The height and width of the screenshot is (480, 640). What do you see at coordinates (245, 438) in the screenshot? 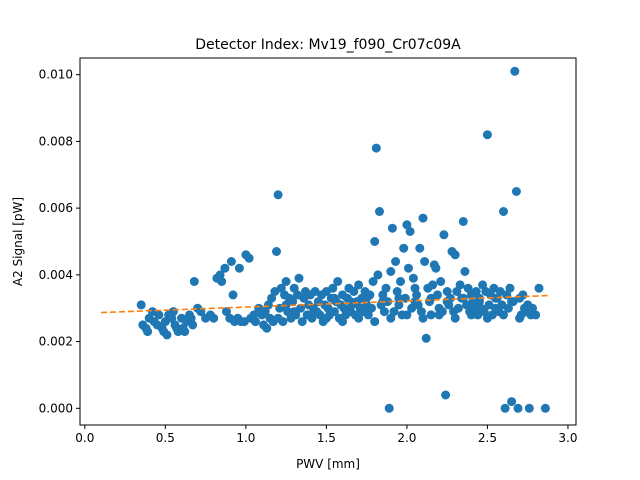
I see `x-tick-label: 1.0` at bounding box center [245, 438].